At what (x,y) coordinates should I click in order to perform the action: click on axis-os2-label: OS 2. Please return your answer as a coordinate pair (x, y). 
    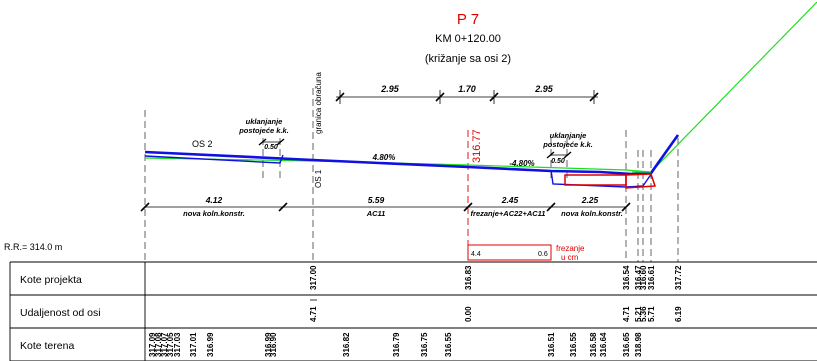
    Looking at the image, I should click on (202, 144).